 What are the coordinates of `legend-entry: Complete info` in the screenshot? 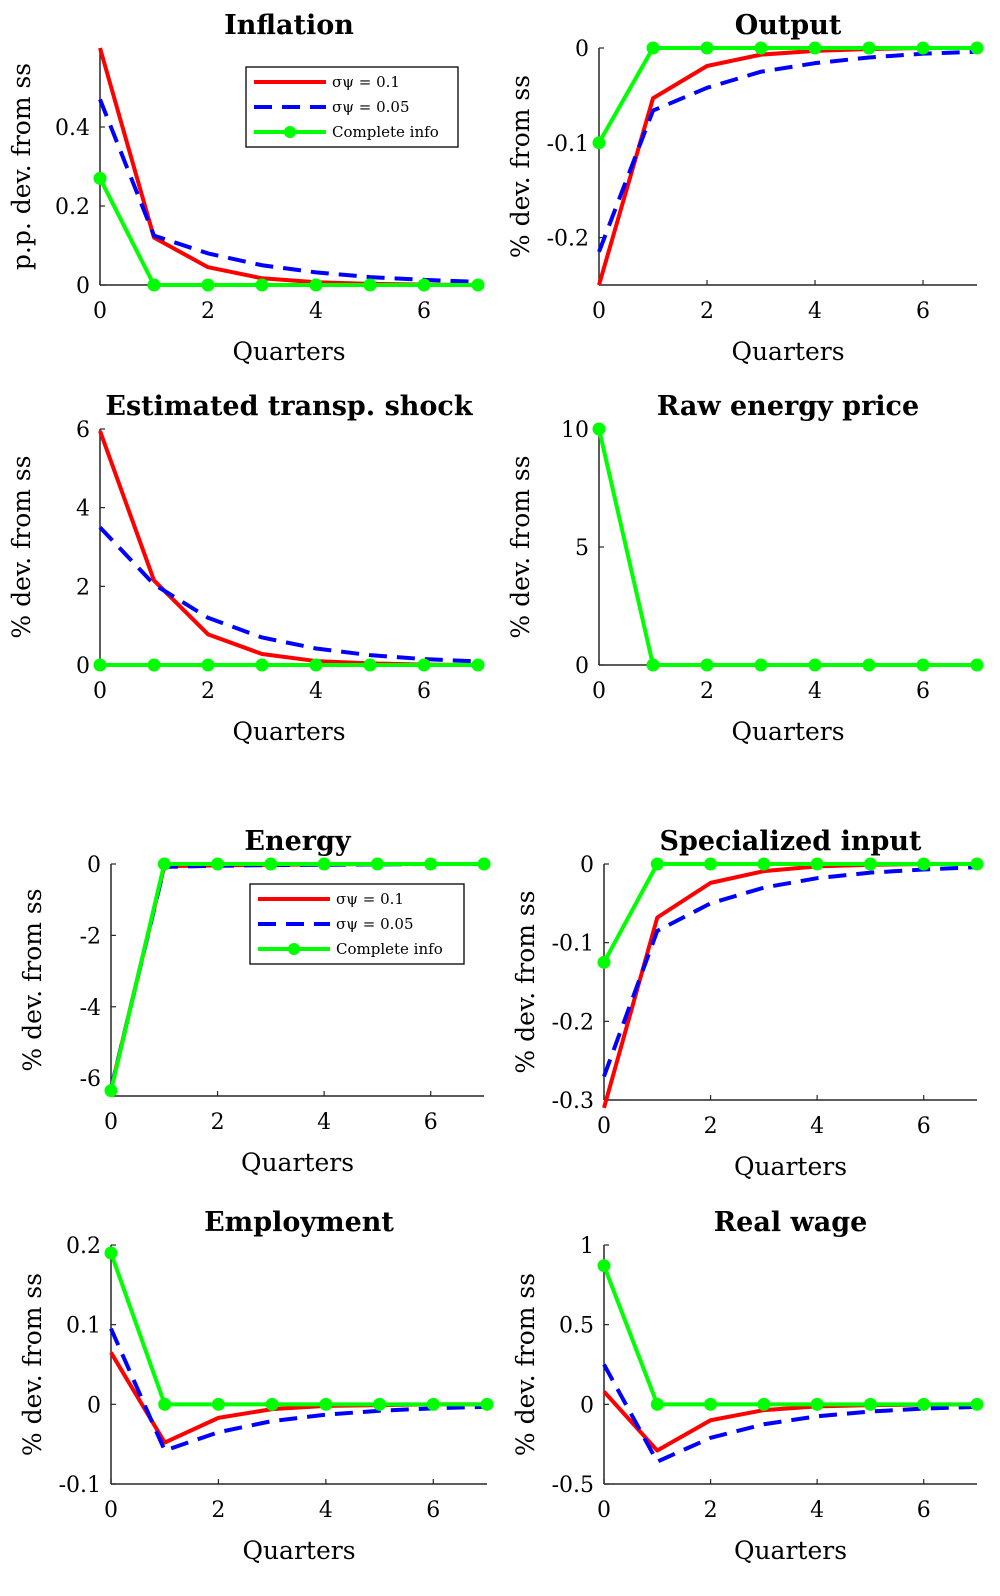 It's located at (389, 949).